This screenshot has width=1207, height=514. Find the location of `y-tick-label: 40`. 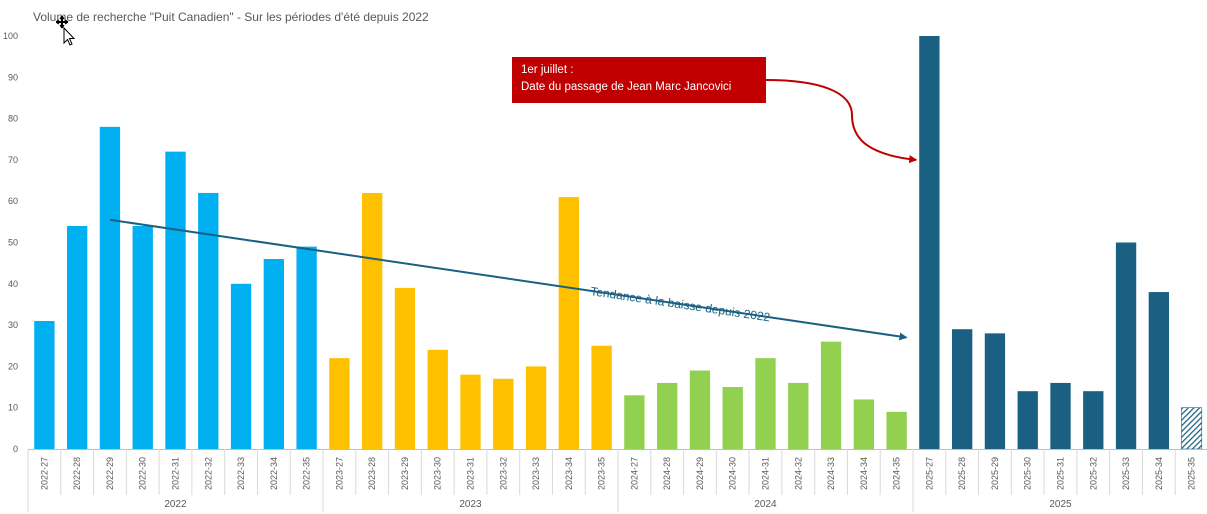

y-tick-label: 40 is located at coordinates (13, 284).